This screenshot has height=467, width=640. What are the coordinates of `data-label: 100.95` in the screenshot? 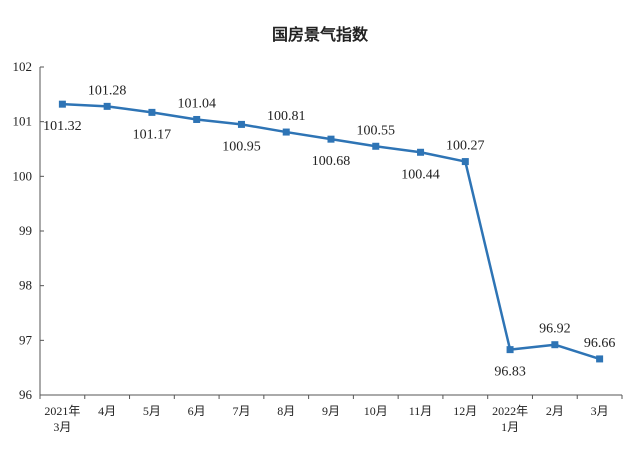 It's located at (241, 146).